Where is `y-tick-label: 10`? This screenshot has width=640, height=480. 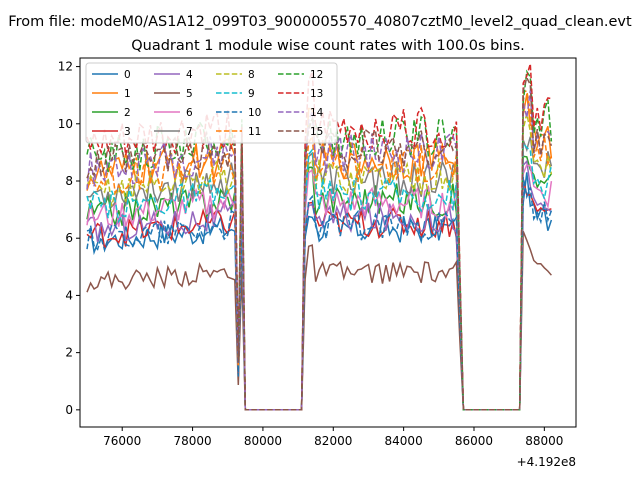
y-tick-label: 10 is located at coordinates (65, 124).